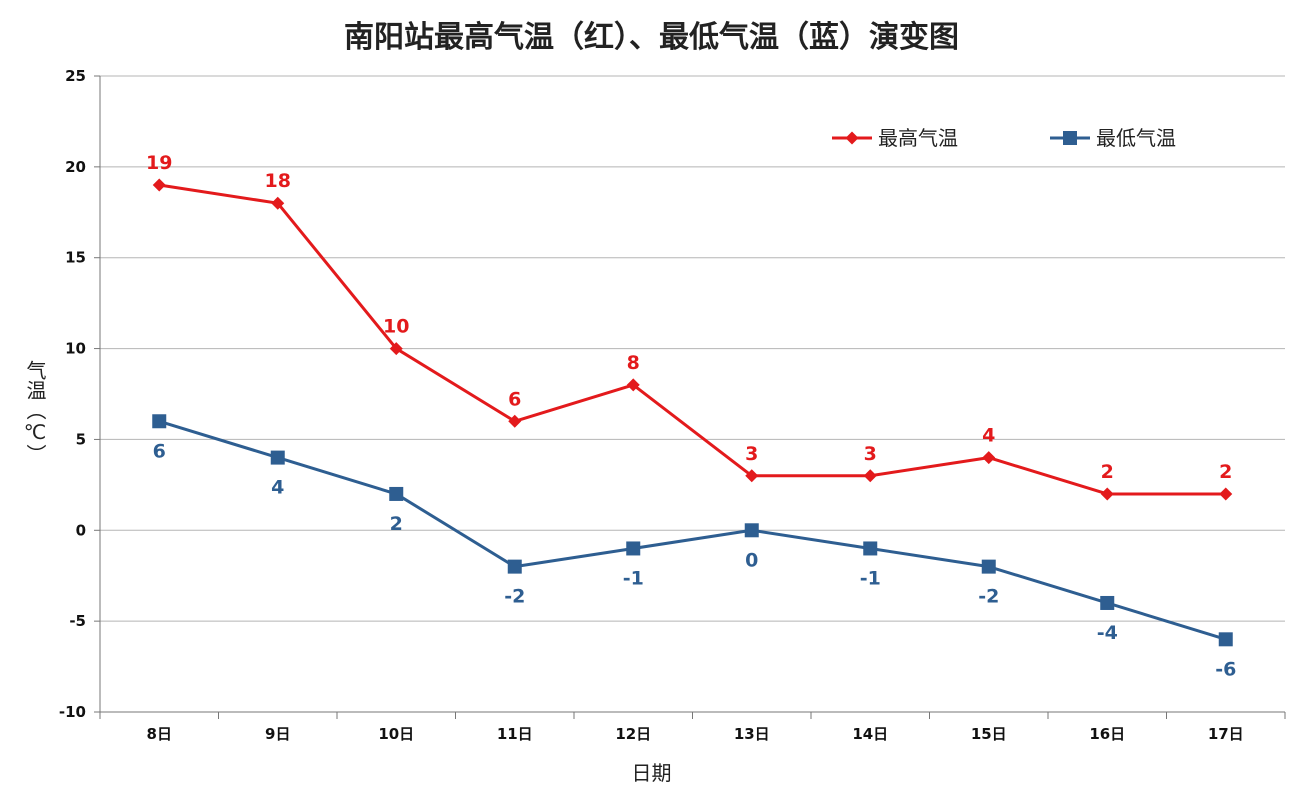 The width and height of the screenshot is (1303, 800). What do you see at coordinates (870, 734) in the screenshot?
I see `x-tick-label: 14日` at bounding box center [870, 734].